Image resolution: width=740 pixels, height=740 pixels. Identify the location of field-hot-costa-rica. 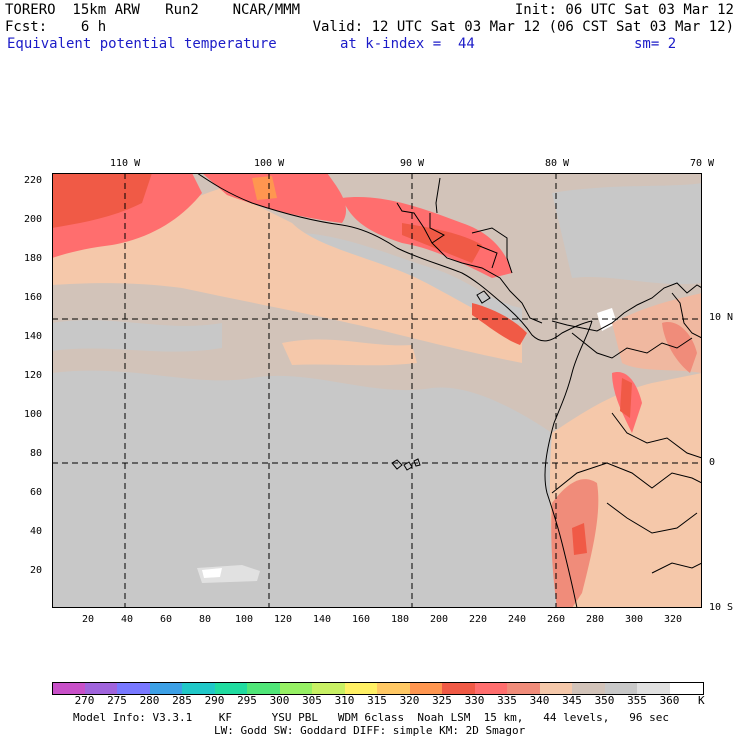
(499, 324).